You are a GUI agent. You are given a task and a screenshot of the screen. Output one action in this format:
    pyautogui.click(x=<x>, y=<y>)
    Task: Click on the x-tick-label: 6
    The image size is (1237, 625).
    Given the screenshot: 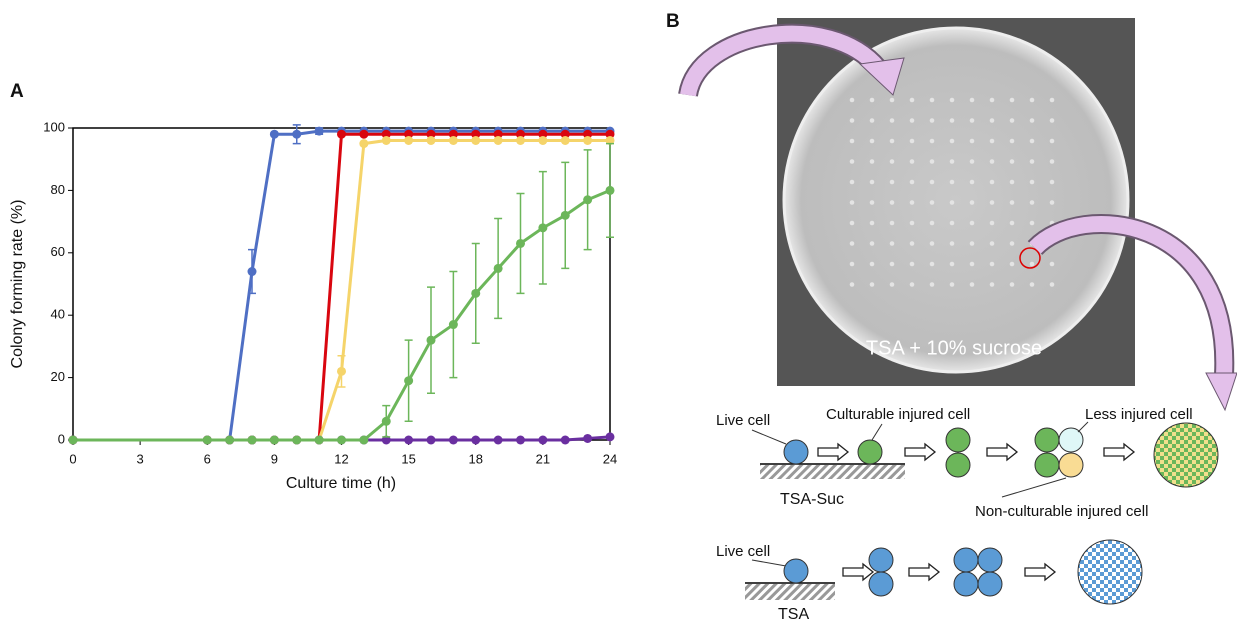 What is the action you would take?
    pyautogui.click(x=207, y=458)
    